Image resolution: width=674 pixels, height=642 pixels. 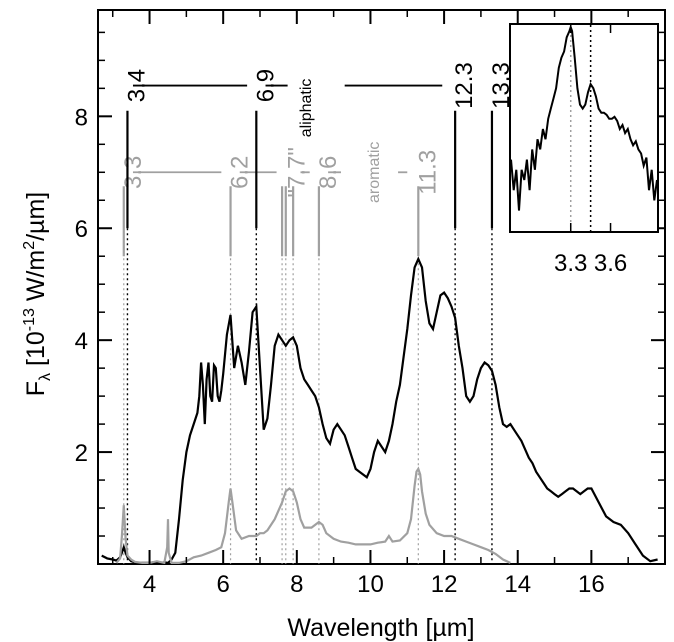 I want to click on y-tick-label: 6, so click(x=81, y=229).